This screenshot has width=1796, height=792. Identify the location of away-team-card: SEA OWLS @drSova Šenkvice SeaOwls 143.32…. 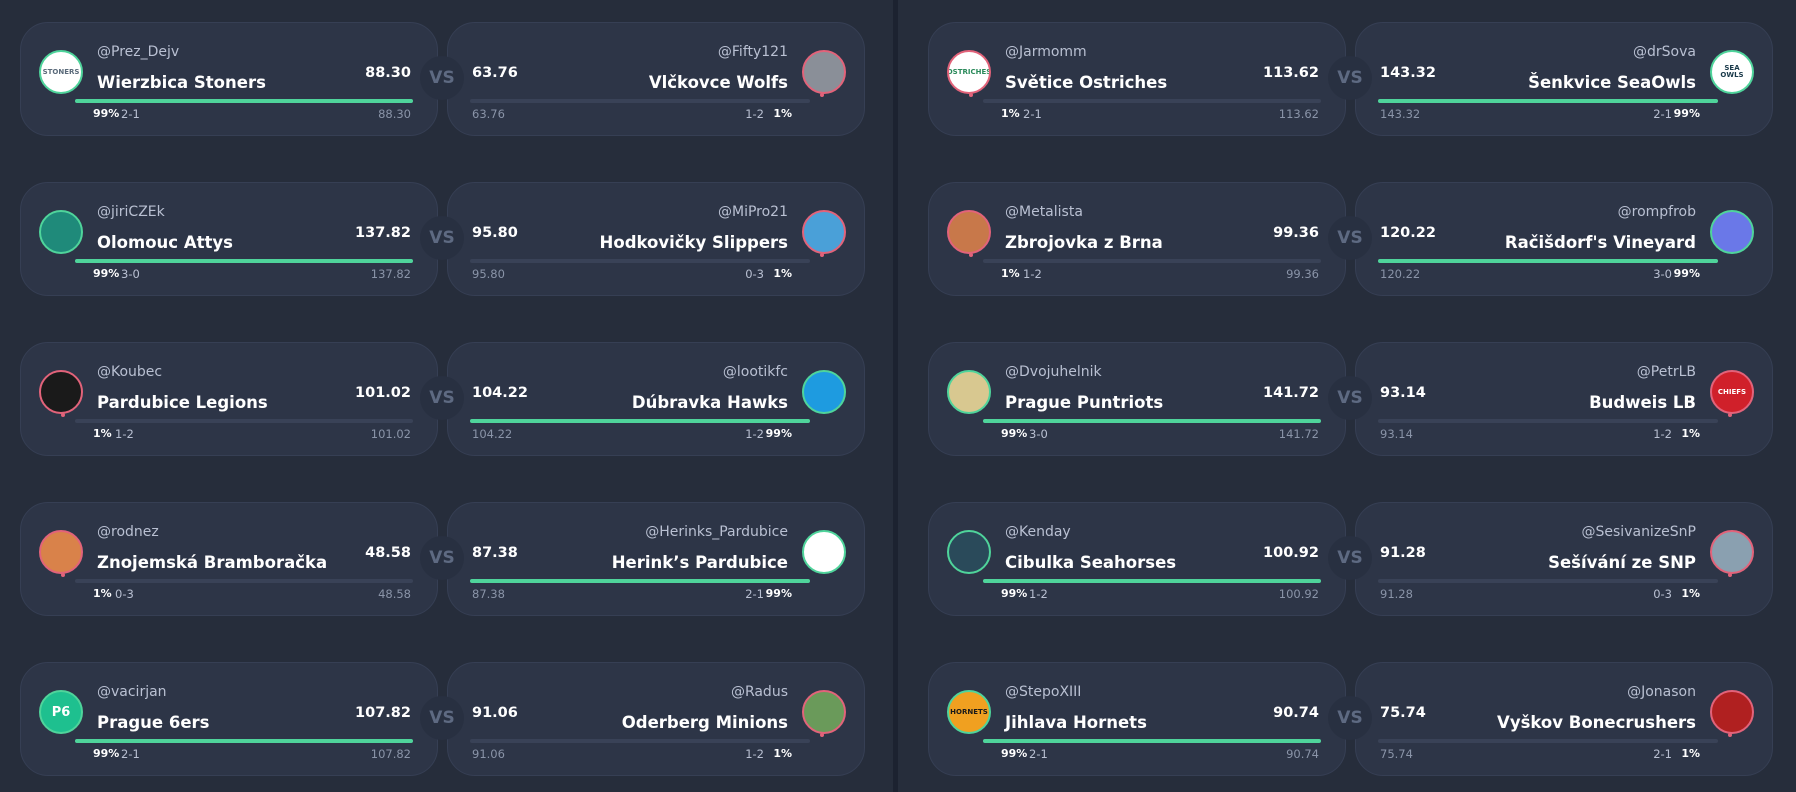
(1564, 79).